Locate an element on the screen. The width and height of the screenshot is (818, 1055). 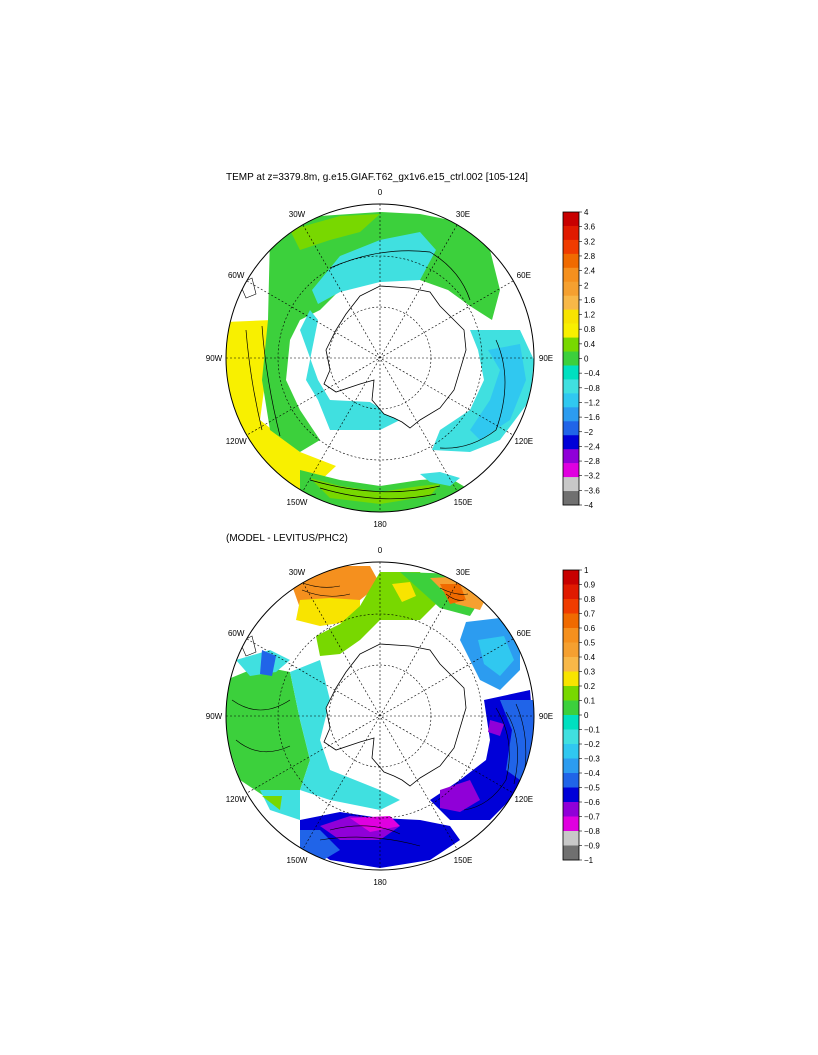
colorbar-label: −3.6 is located at coordinates (592, 490).